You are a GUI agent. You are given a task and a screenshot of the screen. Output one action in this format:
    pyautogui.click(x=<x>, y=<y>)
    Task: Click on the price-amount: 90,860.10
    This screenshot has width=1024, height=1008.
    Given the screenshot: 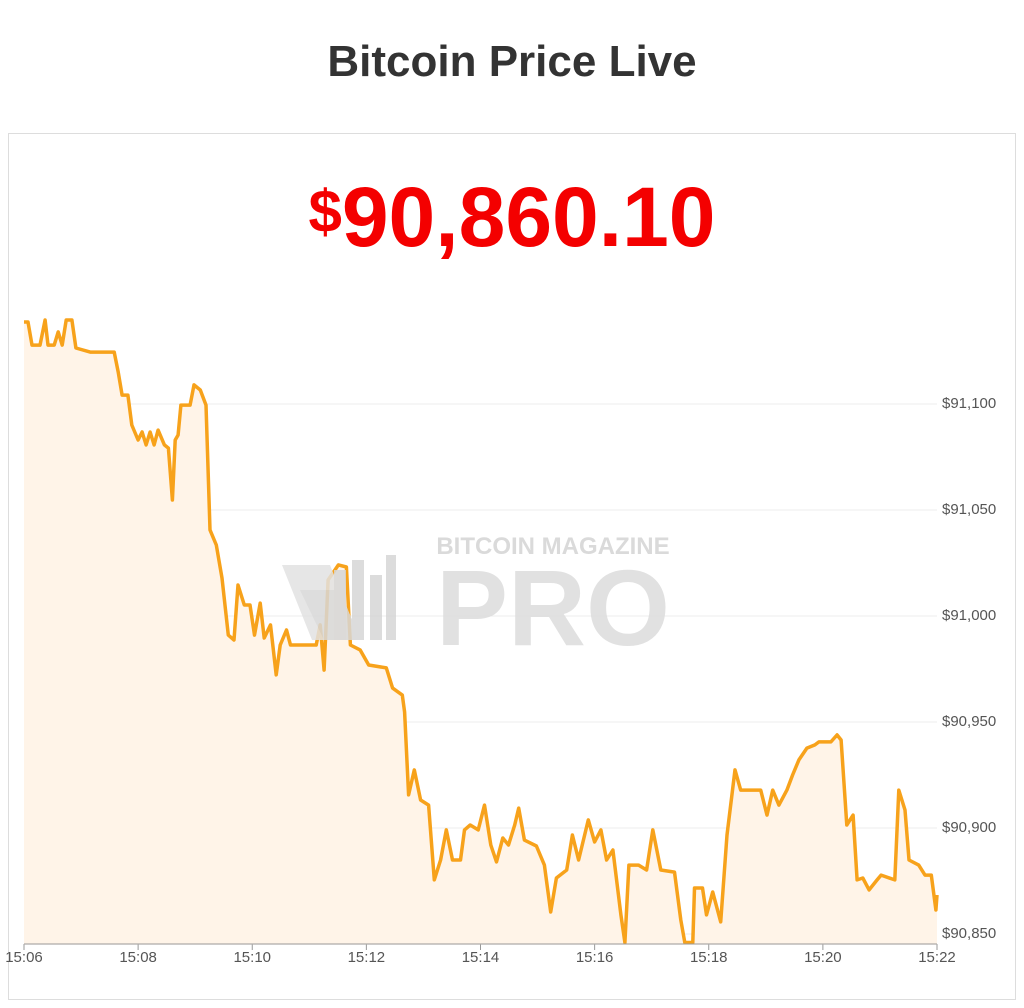 What is the action you would take?
    pyautogui.click(x=529, y=217)
    